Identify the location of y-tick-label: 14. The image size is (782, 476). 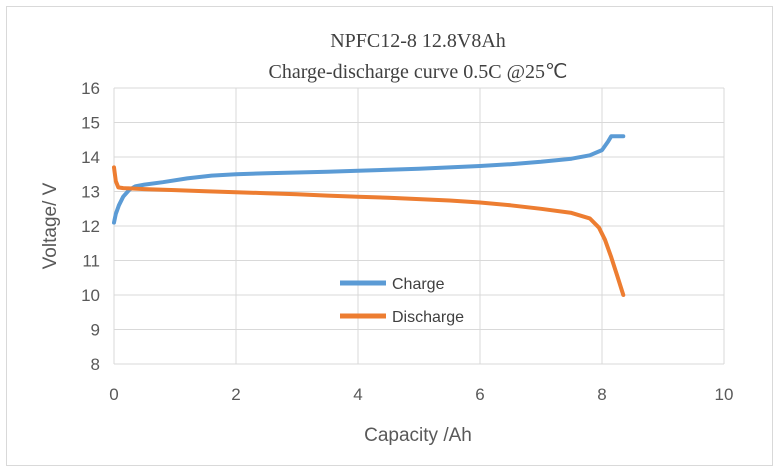
(90, 157).